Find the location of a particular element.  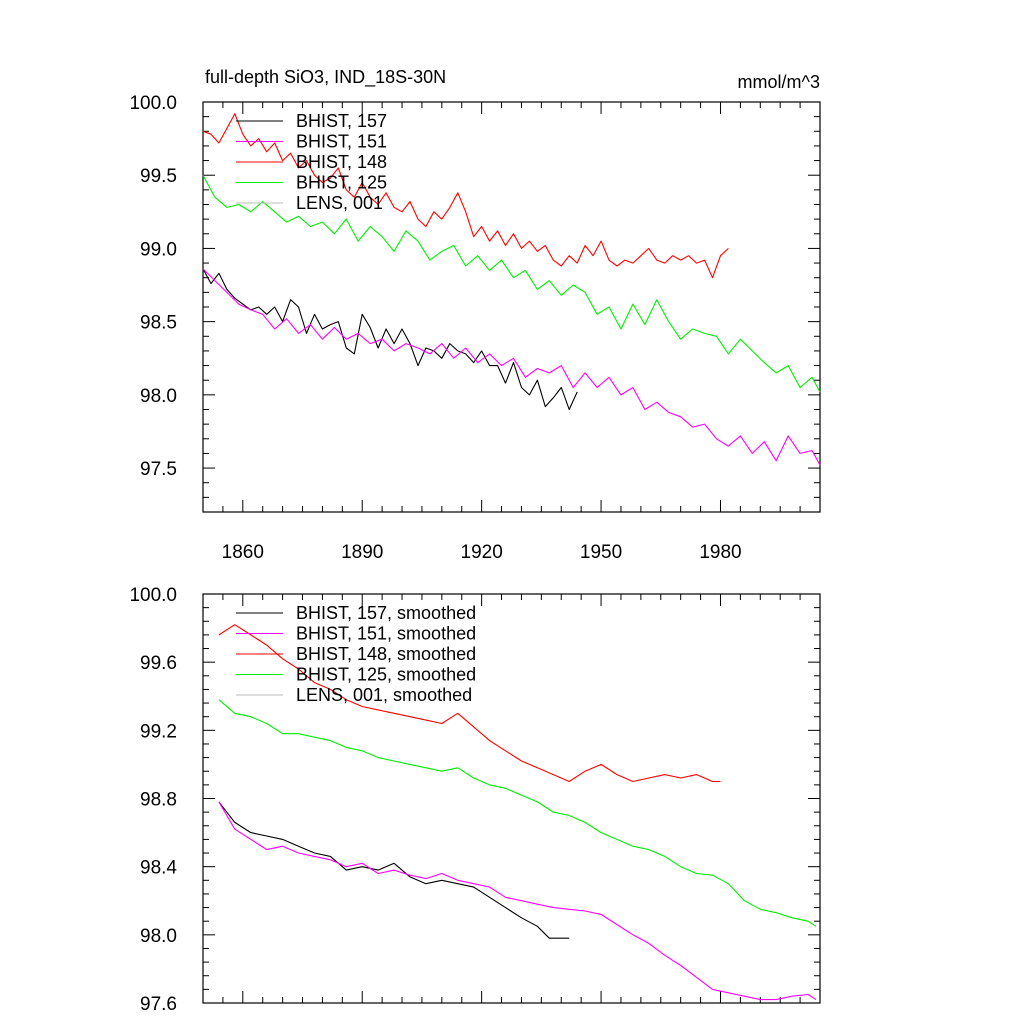

y-tick-label: 97.5 is located at coordinates (158, 469).